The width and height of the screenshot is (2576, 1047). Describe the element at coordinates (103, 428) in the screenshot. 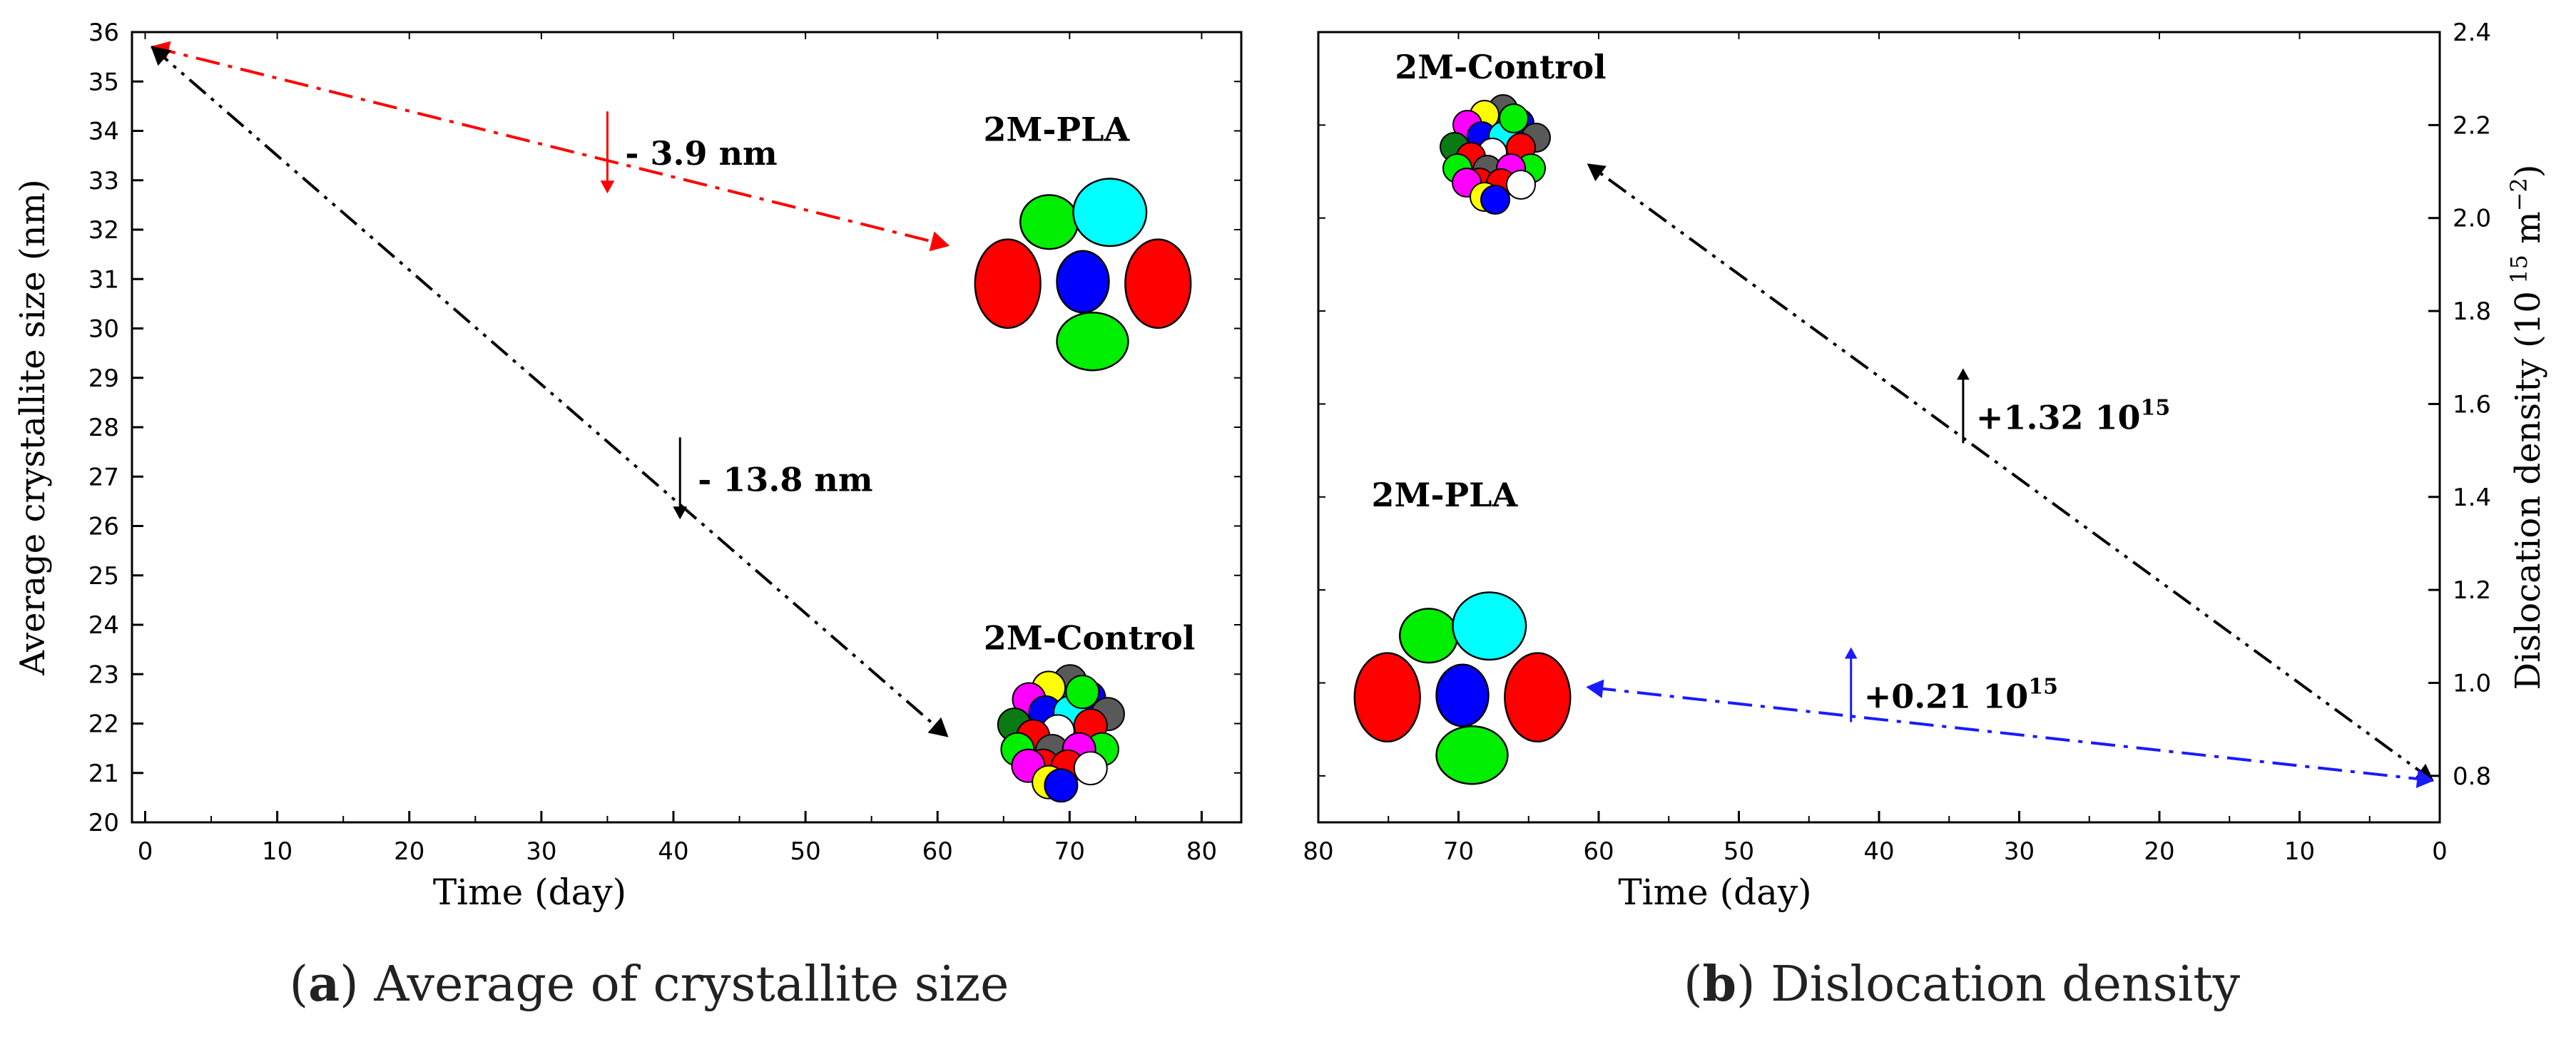

I see `y-tick-label: 28` at that location.